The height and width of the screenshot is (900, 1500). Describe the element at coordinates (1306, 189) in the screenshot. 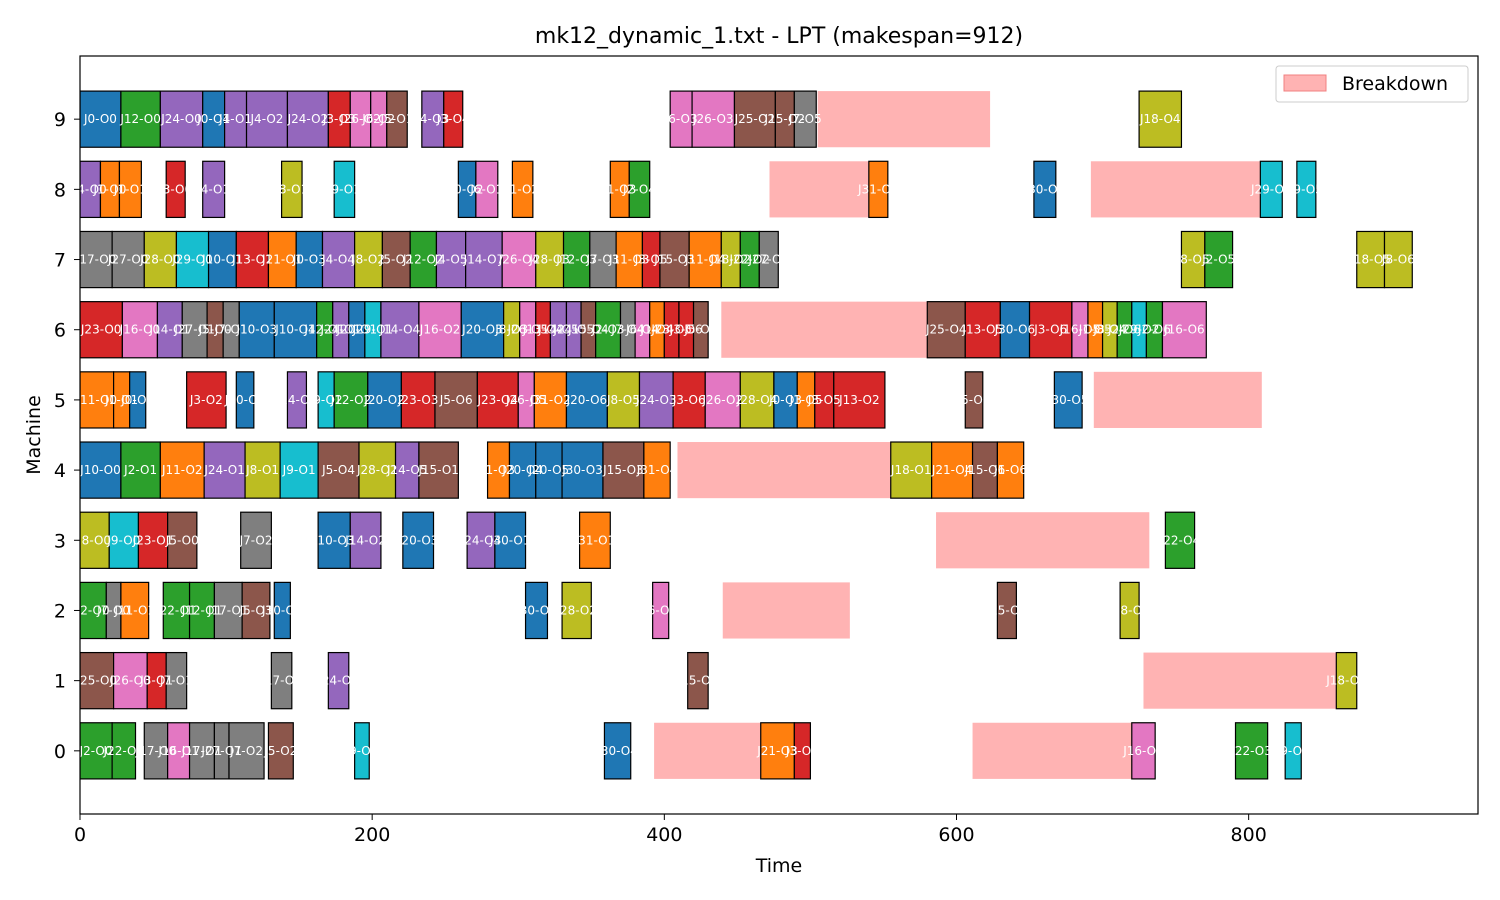

I see `operation-label: J9-O5` at that location.